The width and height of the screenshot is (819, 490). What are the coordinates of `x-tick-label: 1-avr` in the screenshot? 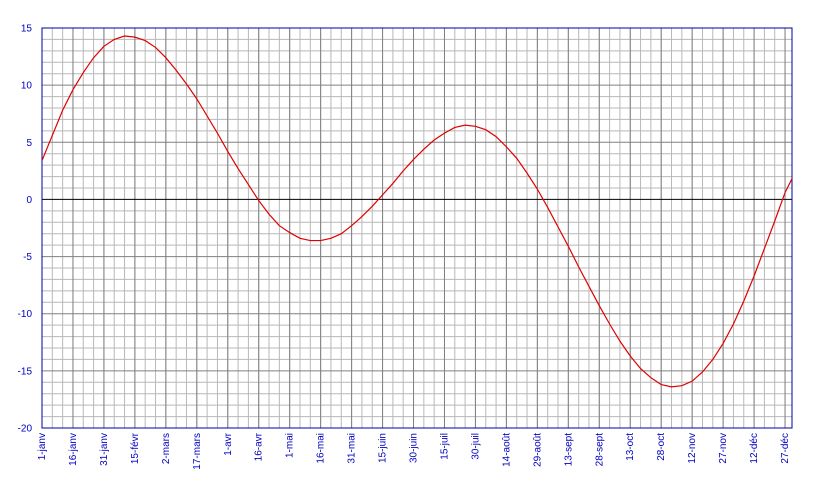 It's located at (228, 443).